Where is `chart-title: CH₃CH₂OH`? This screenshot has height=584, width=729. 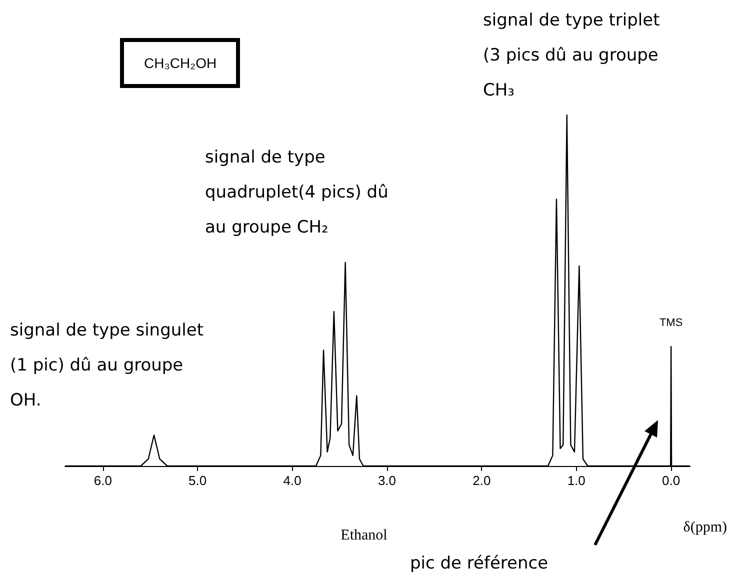 chart-title: CH₃CH₂OH is located at coordinates (180, 63).